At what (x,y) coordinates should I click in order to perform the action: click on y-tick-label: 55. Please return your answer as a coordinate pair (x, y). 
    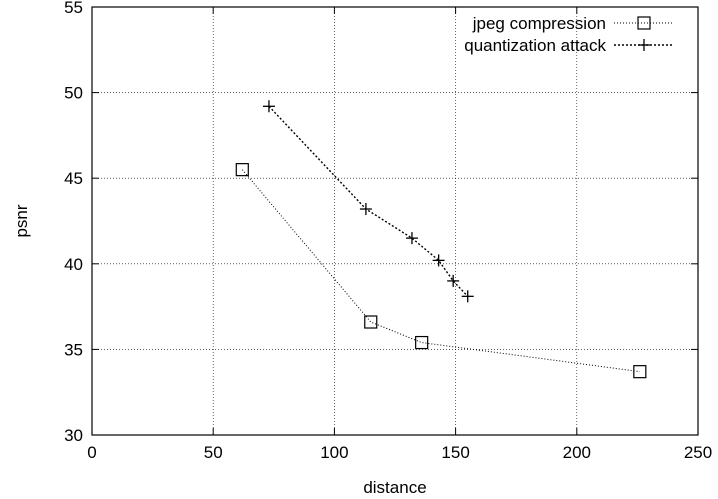
    Looking at the image, I should click on (73, 8).